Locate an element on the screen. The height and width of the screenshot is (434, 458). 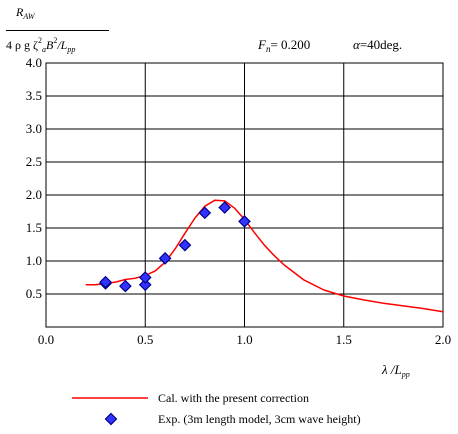
alpha-value: =40deg. is located at coordinates (381, 44).